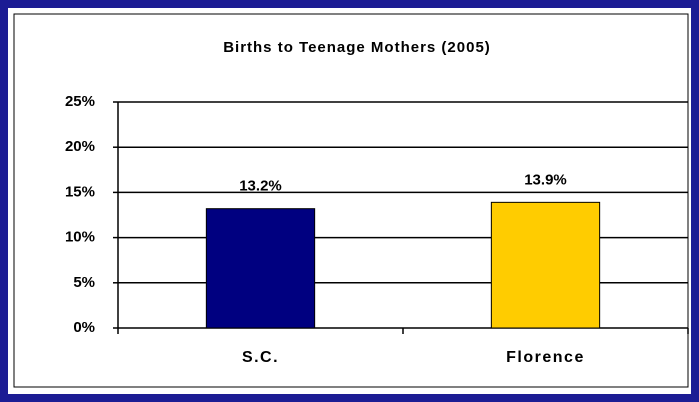 The image size is (699, 402). Describe the element at coordinates (545, 179) in the screenshot. I see `data-label: 13.9%` at that location.